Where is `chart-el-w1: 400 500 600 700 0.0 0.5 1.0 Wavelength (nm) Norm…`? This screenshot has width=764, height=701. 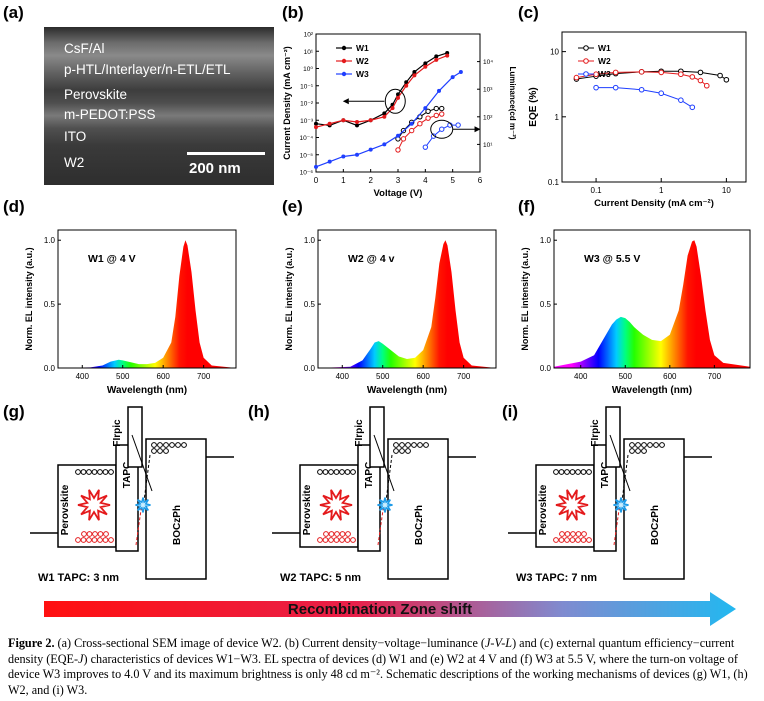 chart-el-w1: 400 500 600 700 0.0 0.5 1.0 Wavelength (nm) Norm… is located at coordinates (130, 312).